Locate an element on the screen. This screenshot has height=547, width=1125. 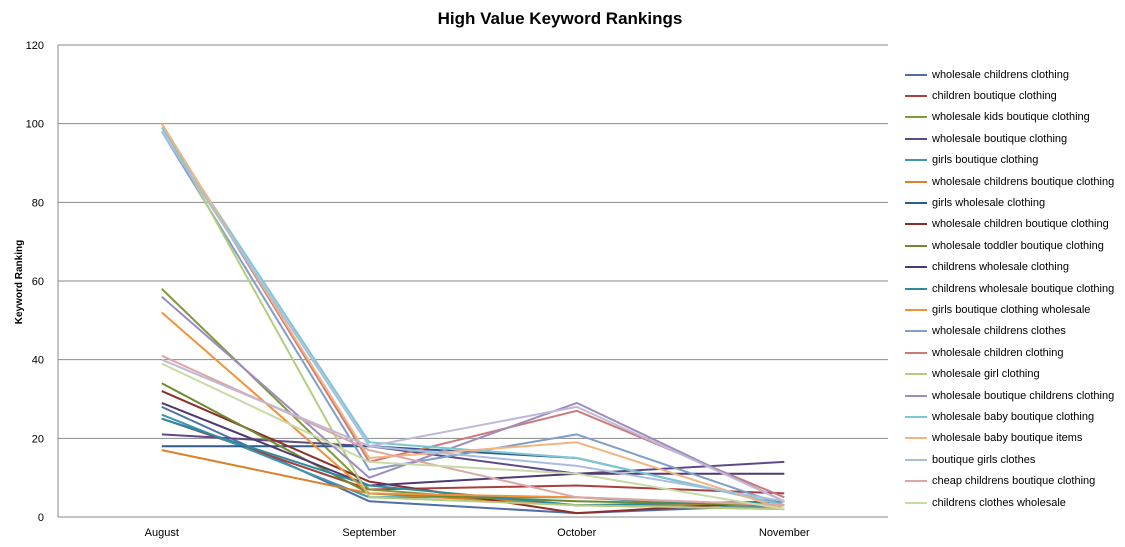
y-axis-label: Keyword Ranking is located at coordinates (19, 282).